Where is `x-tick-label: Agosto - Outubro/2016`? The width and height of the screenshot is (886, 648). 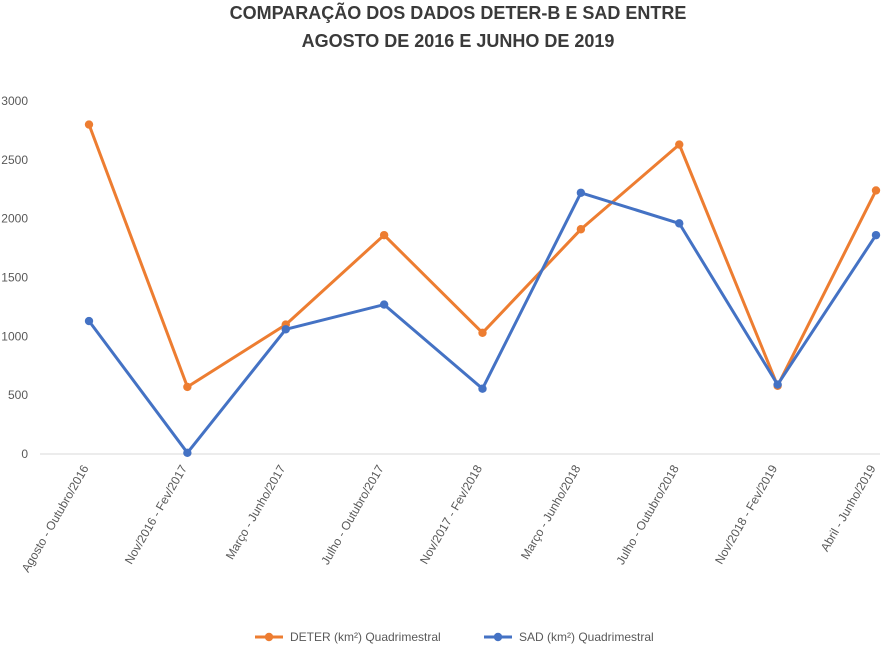 x-tick-label: Agosto - Outubro/2016 is located at coordinates (55, 518).